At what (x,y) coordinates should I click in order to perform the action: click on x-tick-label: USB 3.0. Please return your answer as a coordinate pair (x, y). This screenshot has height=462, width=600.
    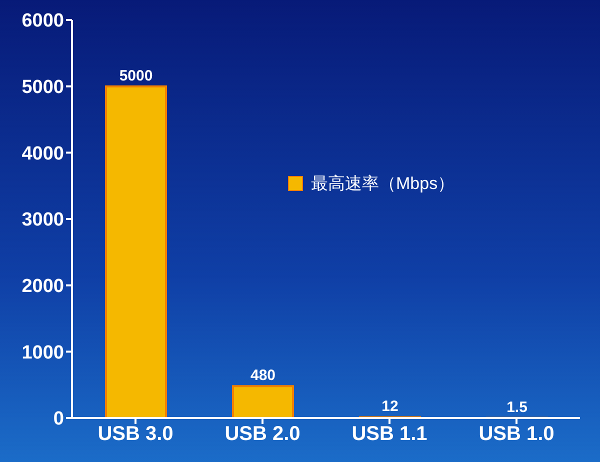
    Looking at the image, I should click on (136, 434).